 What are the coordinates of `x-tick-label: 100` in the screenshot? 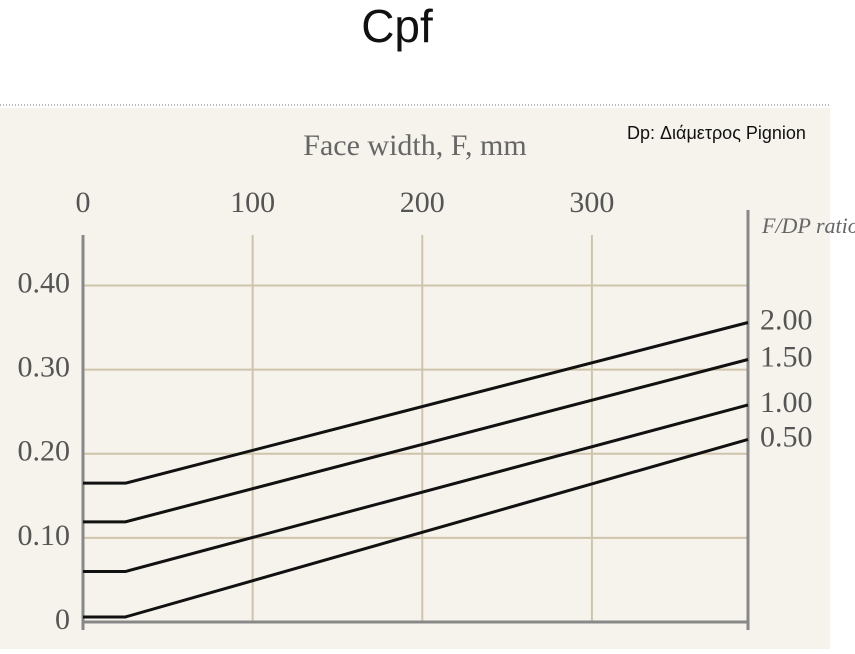 It's located at (252, 202).